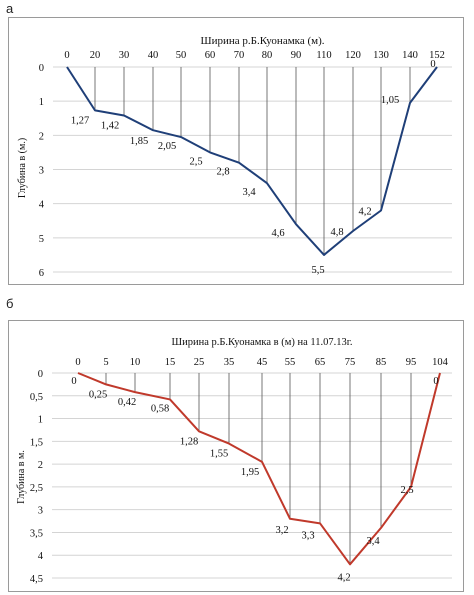  What do you see at coordinates (381, 55) in the screenshot?
I see `x-tick-label: 130` at bounding box center [381, 55].